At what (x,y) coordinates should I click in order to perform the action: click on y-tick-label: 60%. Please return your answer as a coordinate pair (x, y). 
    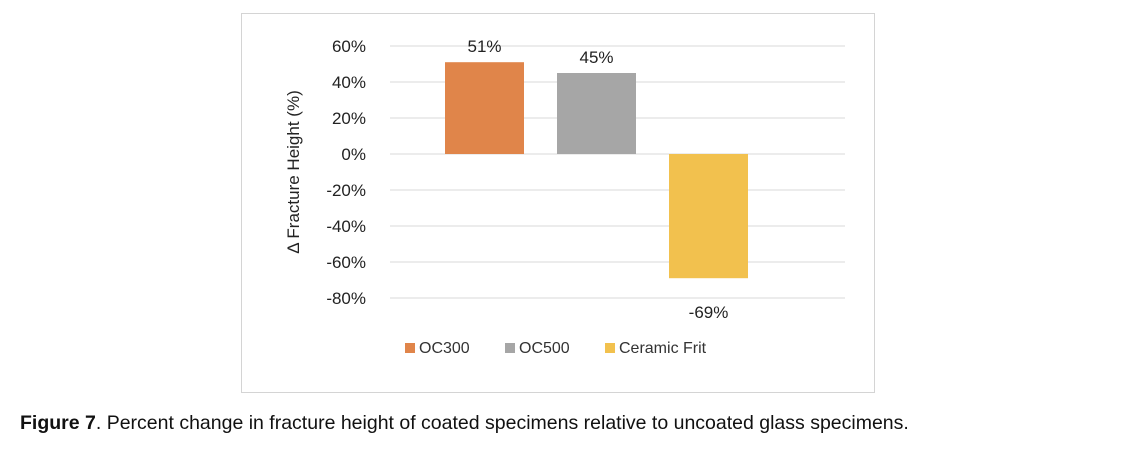
    Looking at the image, I should click on (349, 46).